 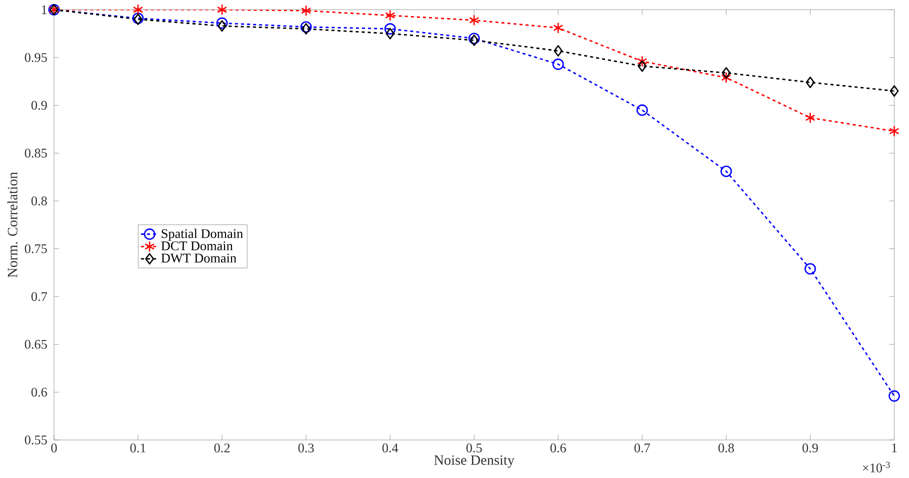 I want to click on x-axis-title: Noise Density, so click(x=474, y=461).